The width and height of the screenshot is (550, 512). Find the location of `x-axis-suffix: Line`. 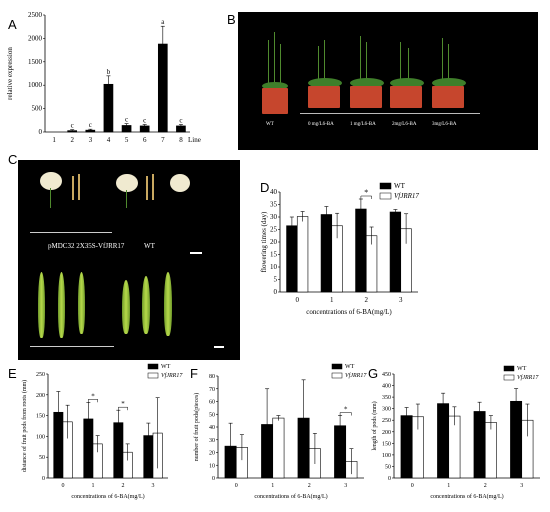

x-axis-suffix: Line is located at coordinates (194, 140).